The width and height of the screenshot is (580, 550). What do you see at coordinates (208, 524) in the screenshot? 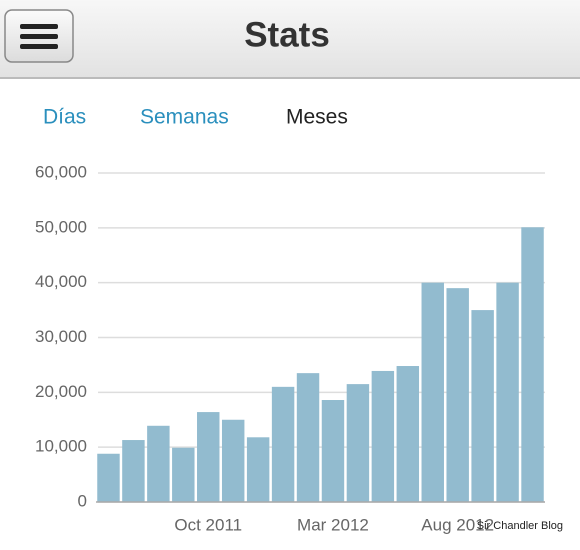
I see `x-tick-label: Oct 2011` at bounding box center [208, 524].